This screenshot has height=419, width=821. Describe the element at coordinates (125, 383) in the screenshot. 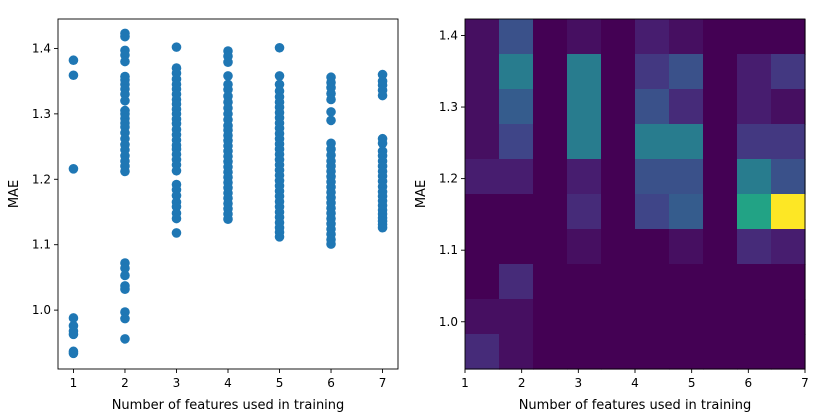

I see `x-tick-label: 2` at that location.